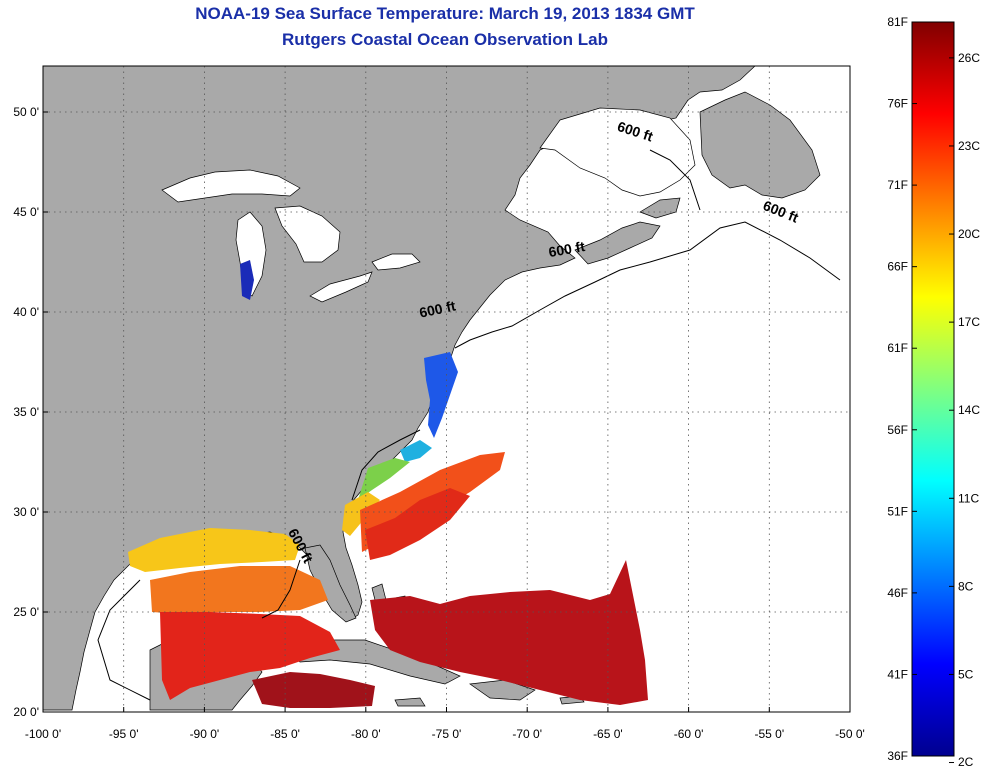 The width and height of the screenshot is (984, 770). Describe the element at coordinates (660, 208) in the screenshot. I see `cape-breton-land` at that location.